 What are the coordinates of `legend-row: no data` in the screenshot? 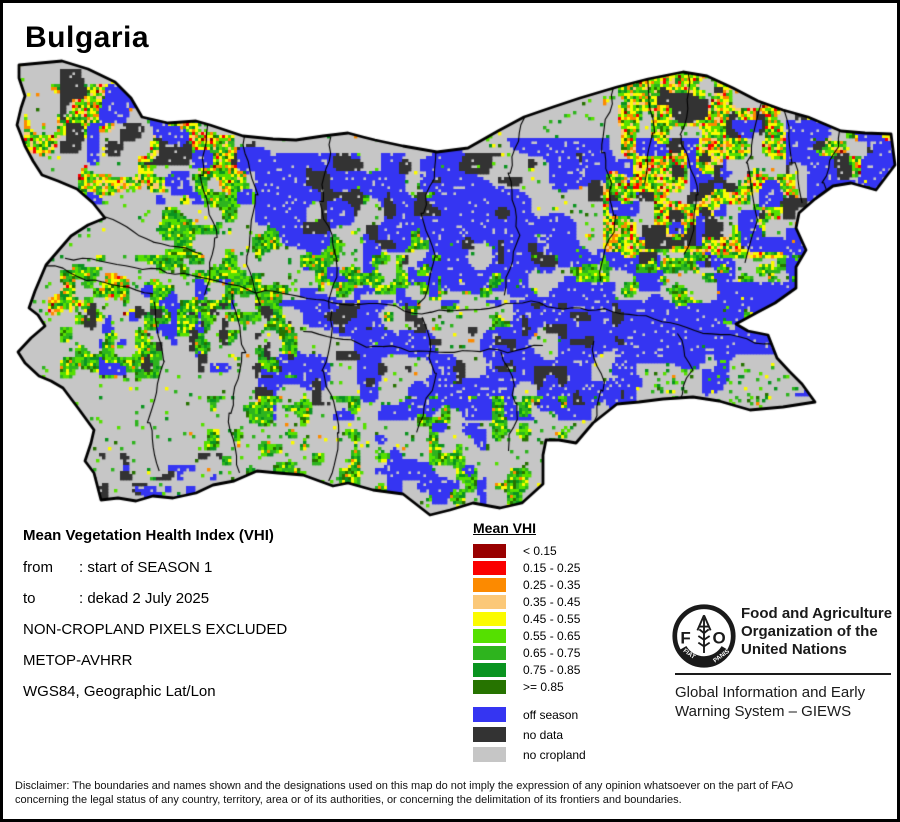 It's located at (529, 734).